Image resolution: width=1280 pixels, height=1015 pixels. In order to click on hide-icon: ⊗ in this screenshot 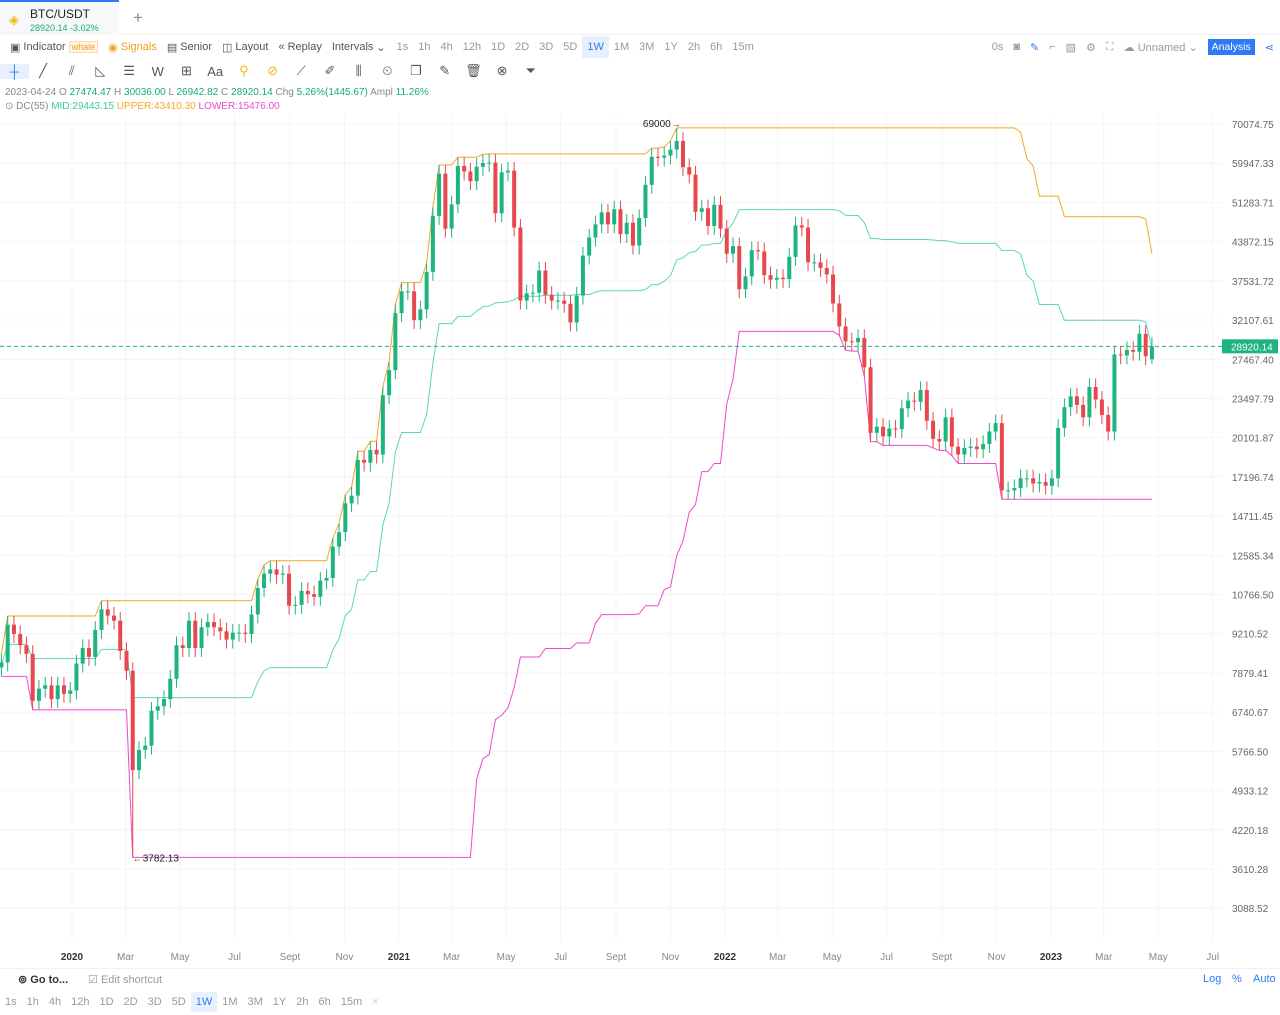, I will do `click(502, 70)`.